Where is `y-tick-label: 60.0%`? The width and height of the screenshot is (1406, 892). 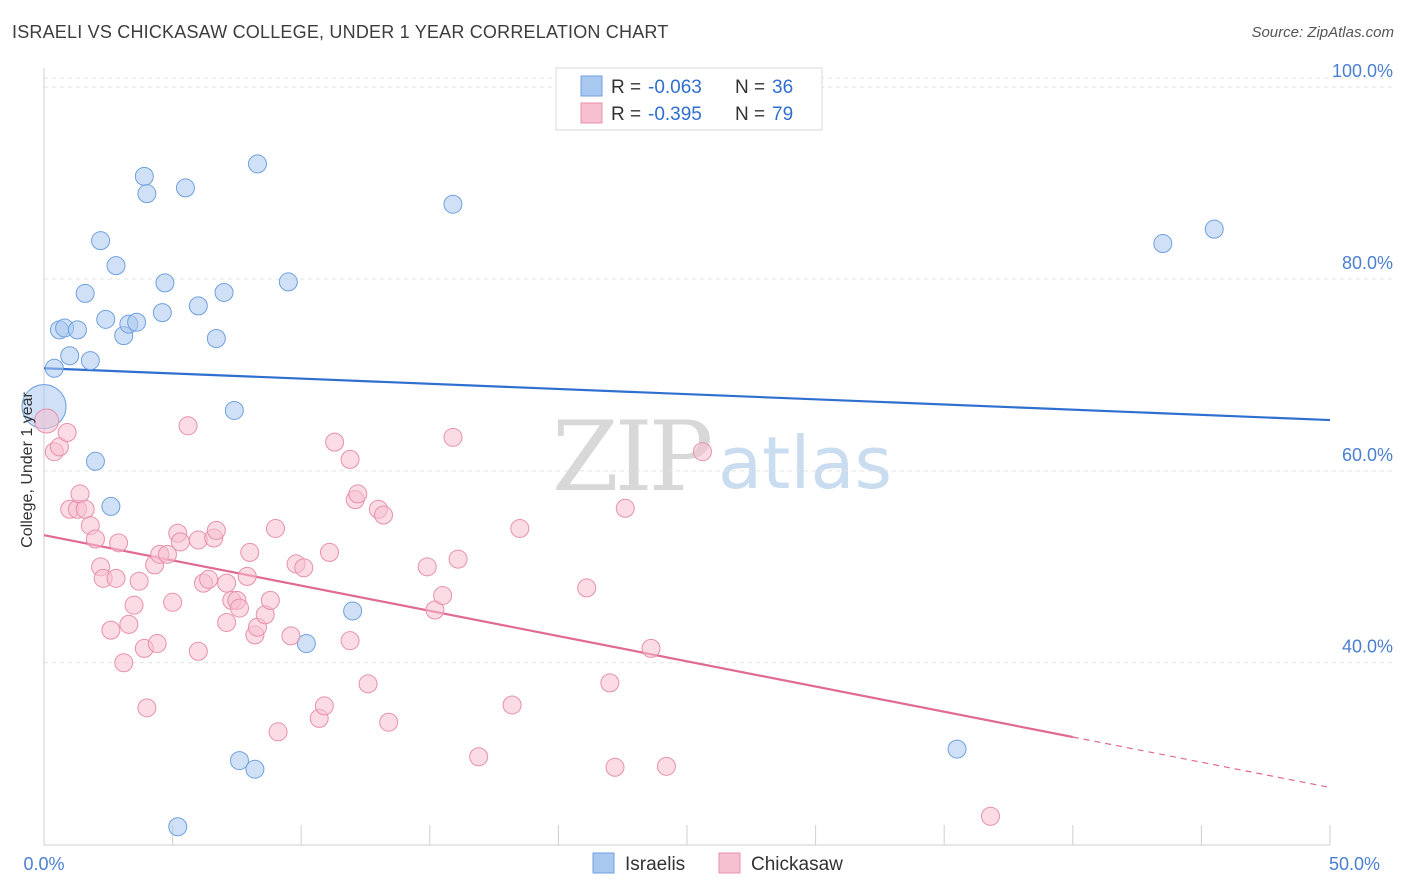
y-tick-label: 60.0% is located at coordinates (1367, 455).